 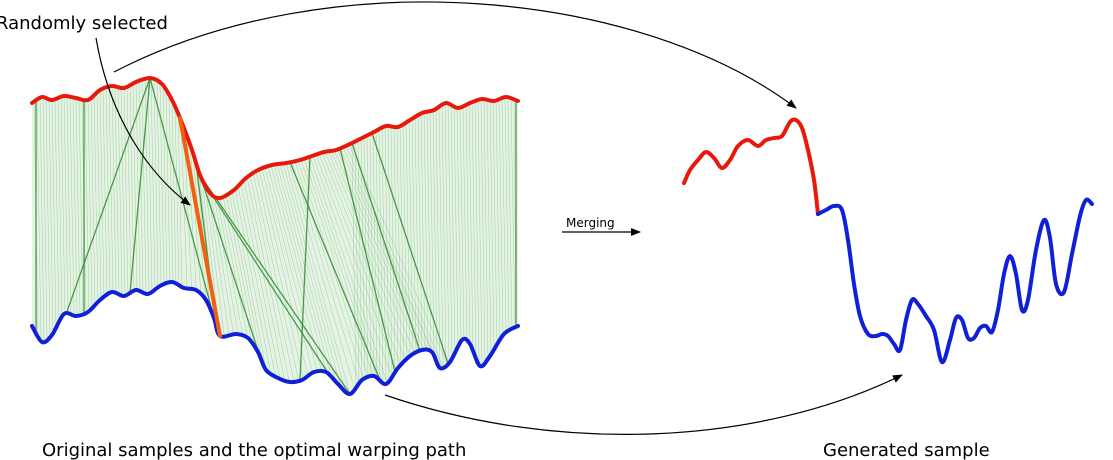 I want to click on arrow-top-to-generated, so click(x=455, y=55).